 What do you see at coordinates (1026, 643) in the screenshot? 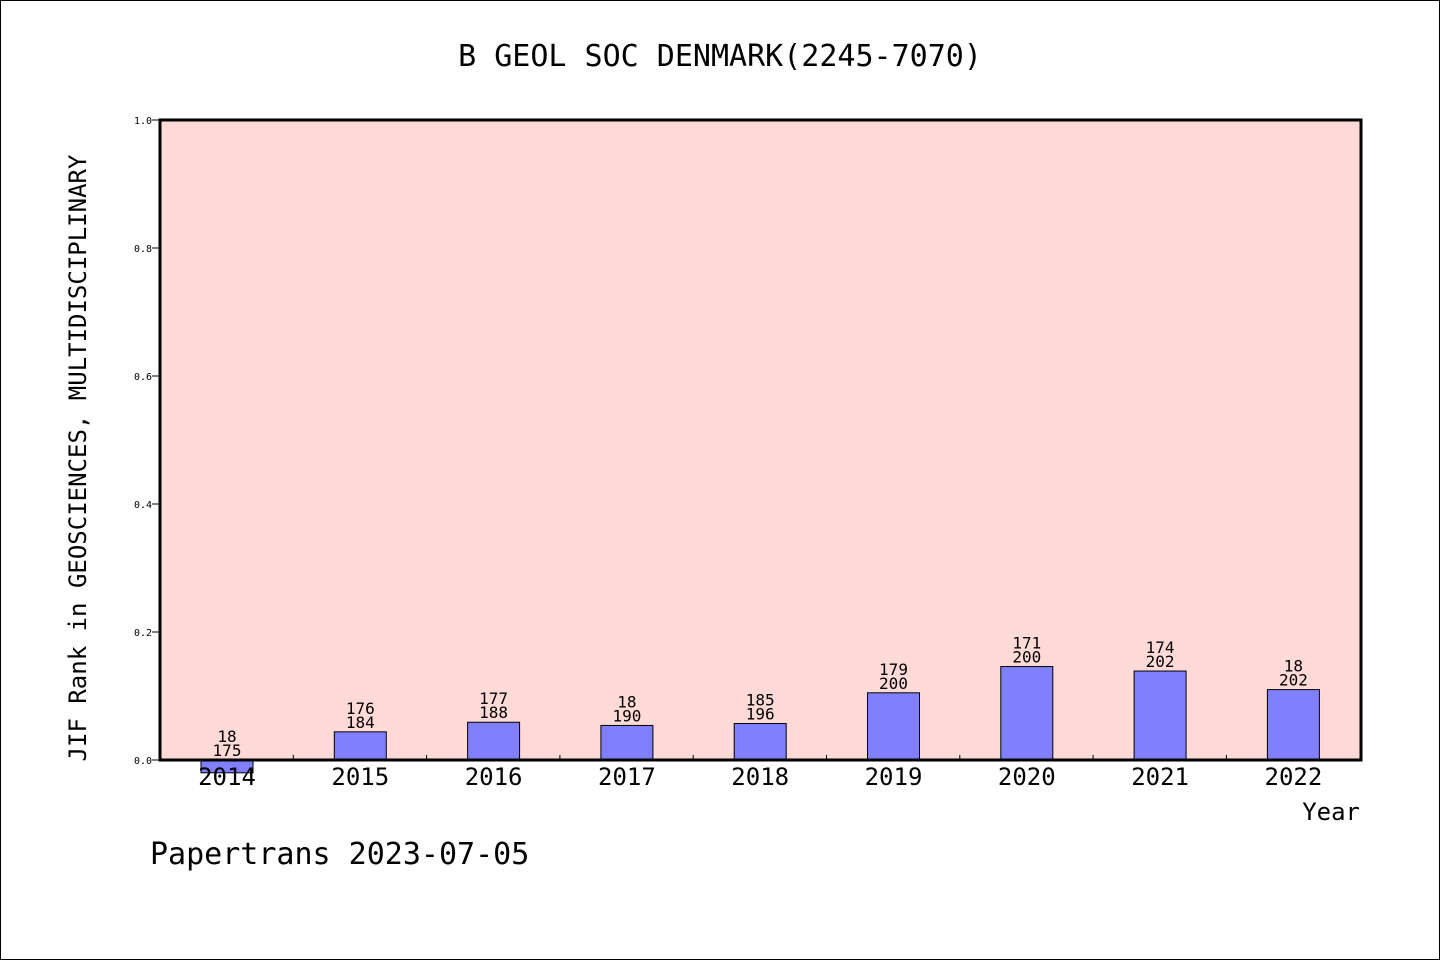
I see `bar-label-rank-2020: 171` at bounding box center [1026, 643].